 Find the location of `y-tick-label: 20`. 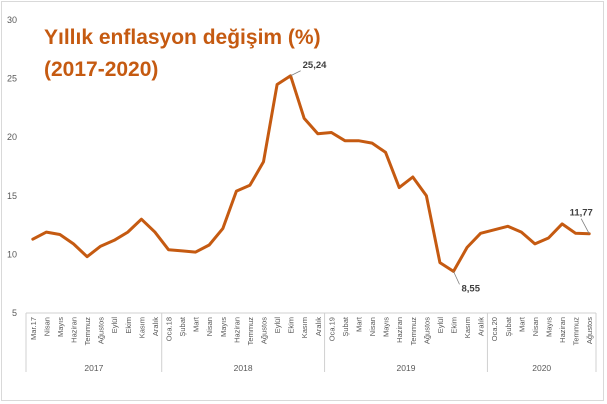

y-tick-label: 20 is located at coordinates (12, 137).